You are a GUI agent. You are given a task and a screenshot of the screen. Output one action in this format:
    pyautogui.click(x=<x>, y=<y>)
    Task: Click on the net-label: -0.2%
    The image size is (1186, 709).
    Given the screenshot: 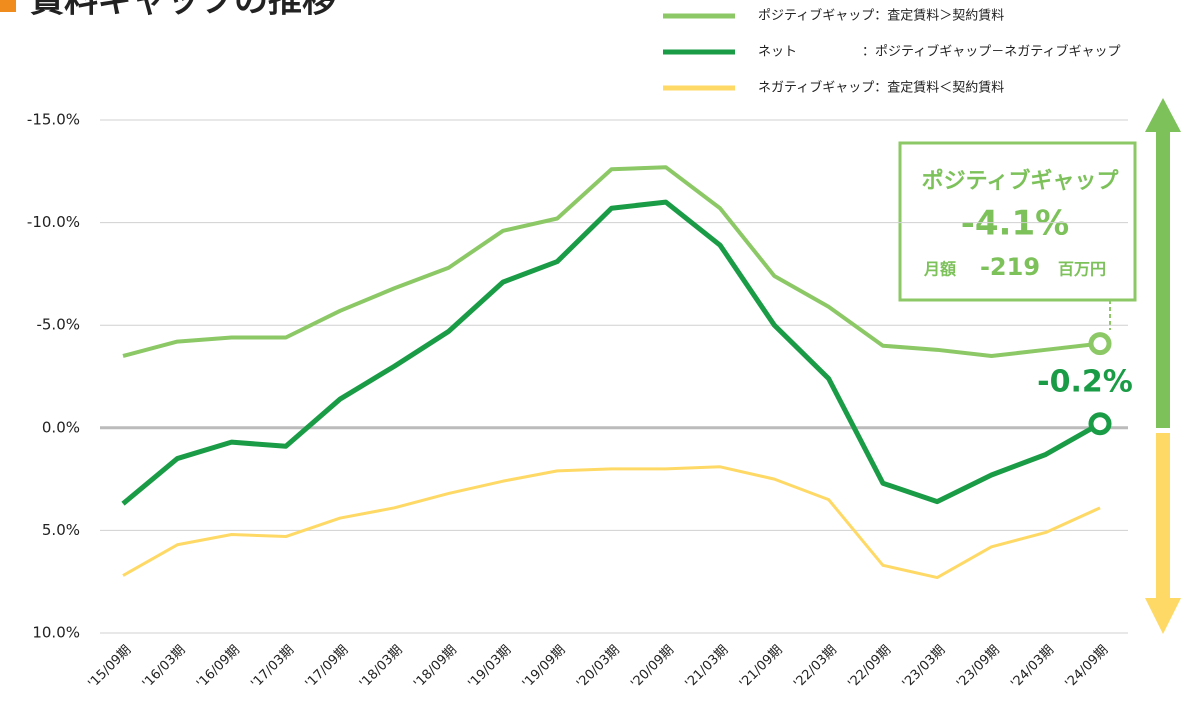 What is the action you would take?
    pyautogui.click(x=1085, y=382)
    